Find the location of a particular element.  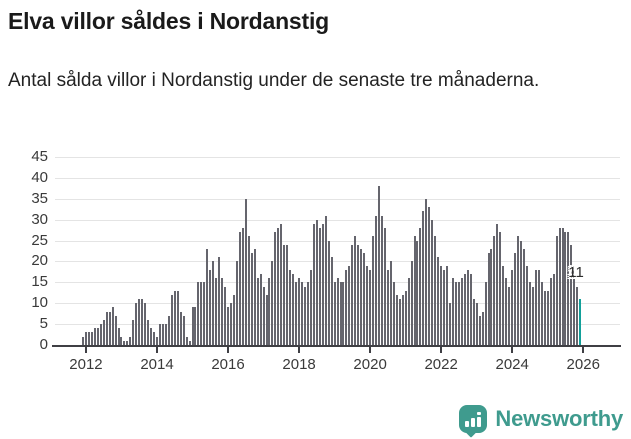

y-tick-label: 40 is located at coordinates (39, 177).